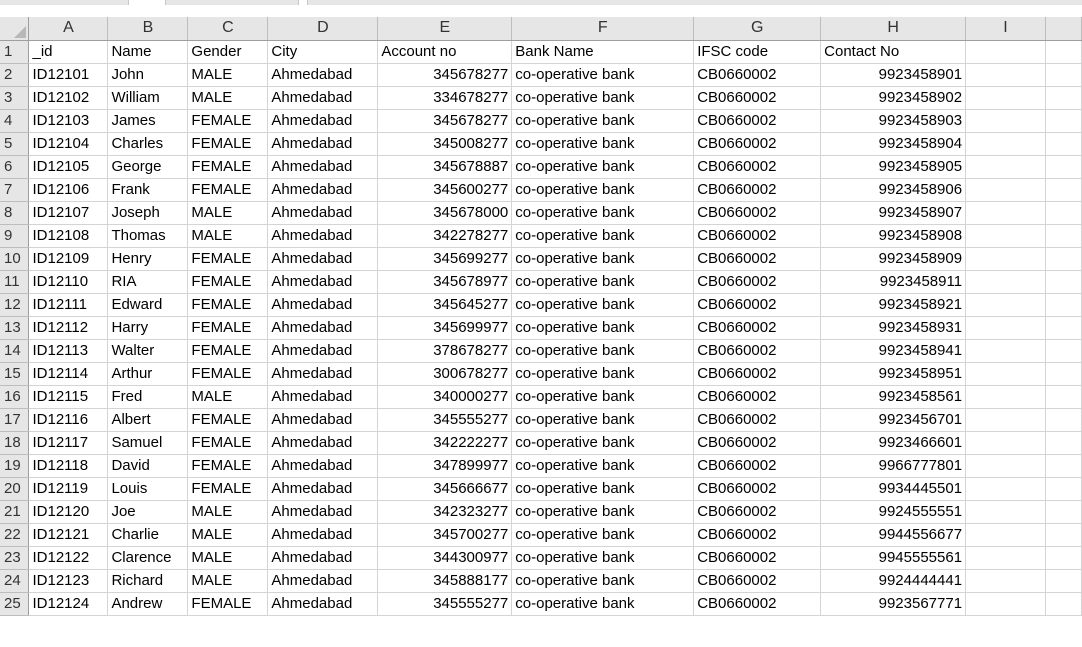  What do you see at coordinates (893, 351) in the screenshot?
I see `cell-h14: 9923458941` at bounding box center [893, 351].